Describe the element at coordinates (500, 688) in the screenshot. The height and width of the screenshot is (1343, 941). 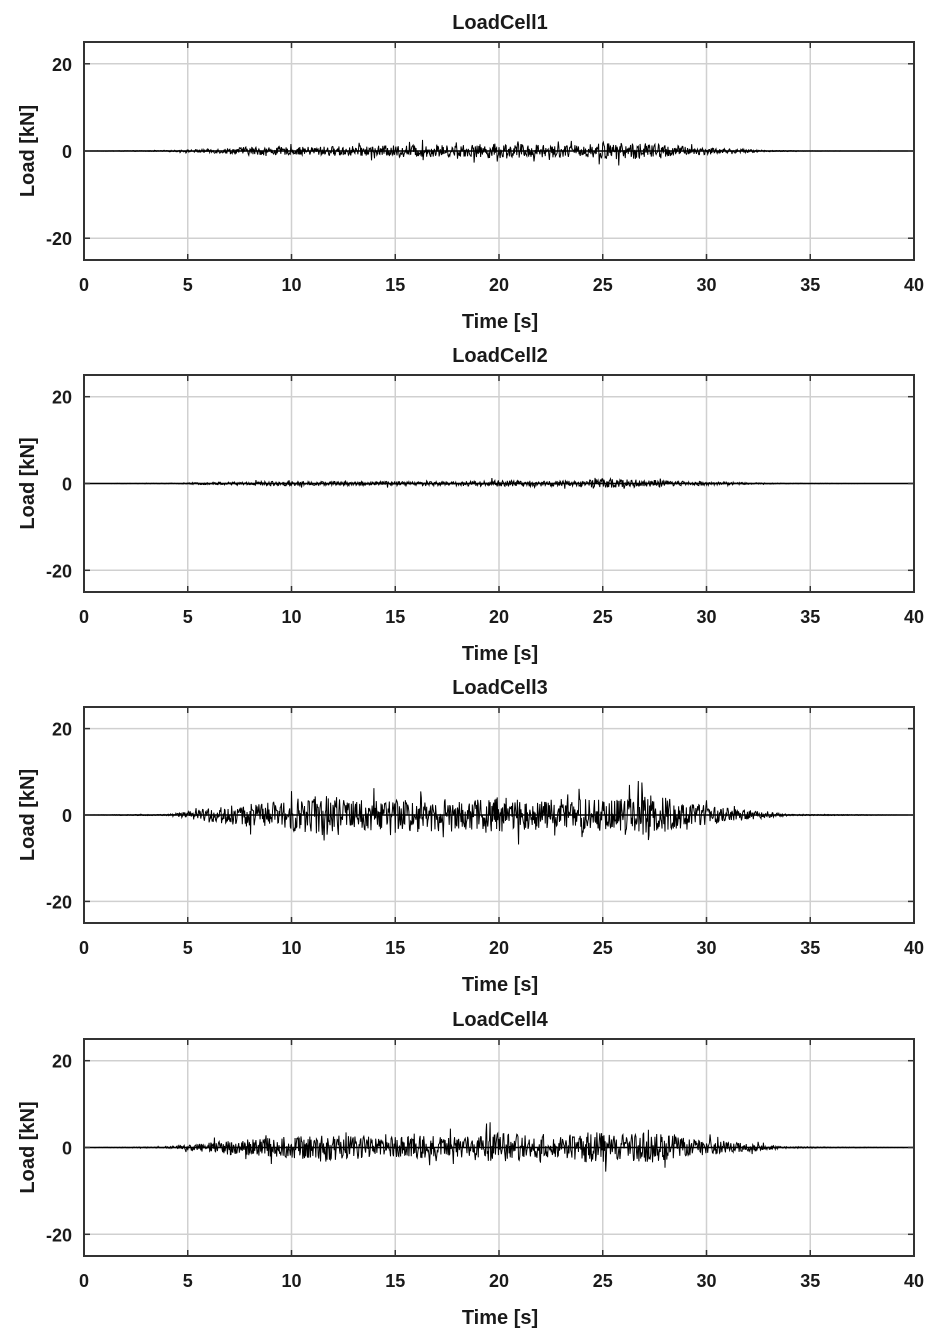
I see `chart-title: LoadCell3` at that location.